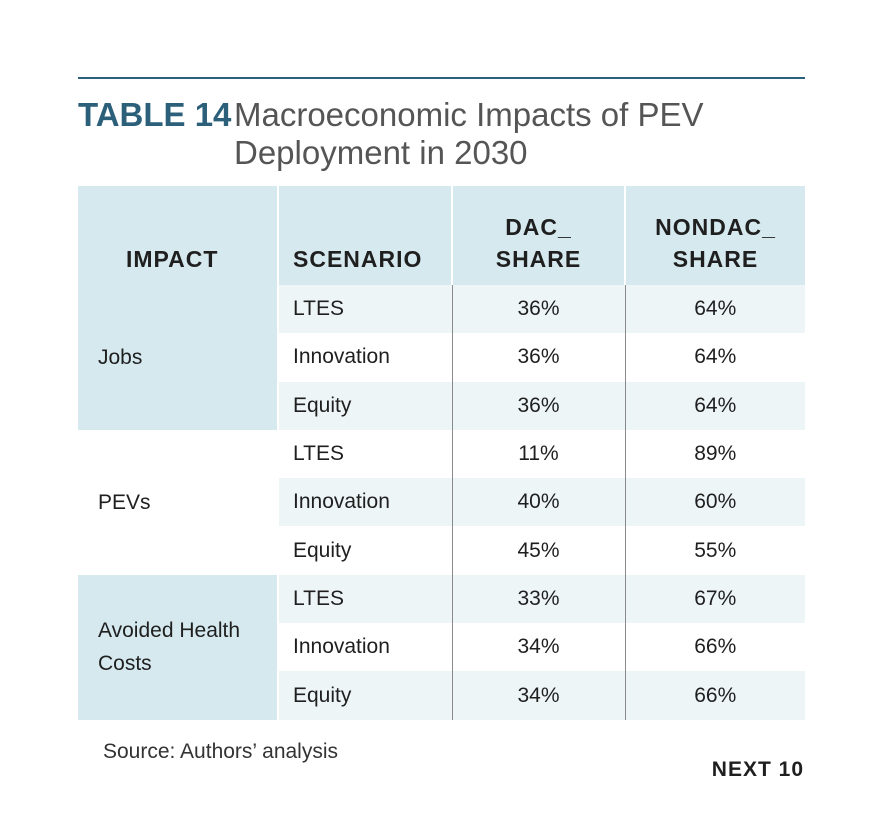  Describe the element at coordinates (178, 502) in the screenshot. I see `impact-cell: PEVs` at that location.